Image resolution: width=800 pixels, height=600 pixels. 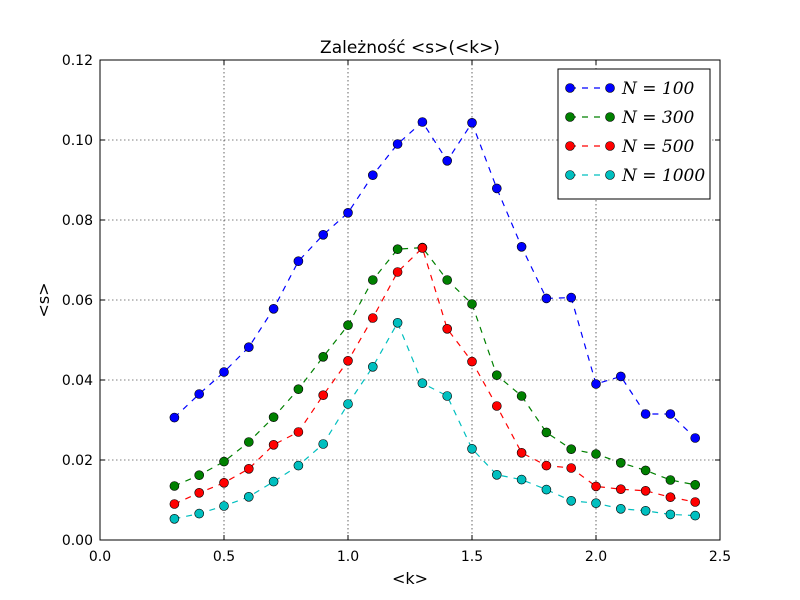 I want to click on y-tick-label: 0.02, so click(x=77, y=461).